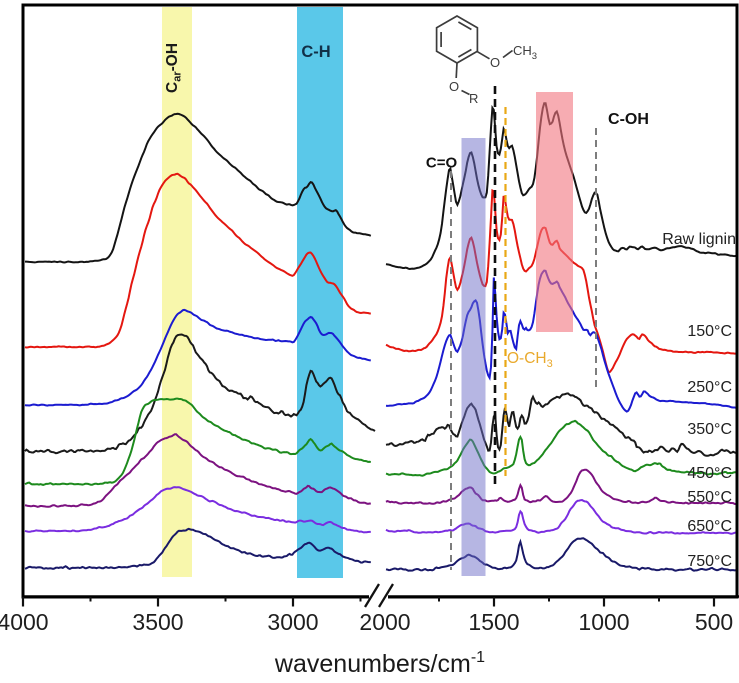  What do you see at coordinates (709, 473) in the screenshot?
I see `svg-text: 450°C` at bounding box center [709, 473].